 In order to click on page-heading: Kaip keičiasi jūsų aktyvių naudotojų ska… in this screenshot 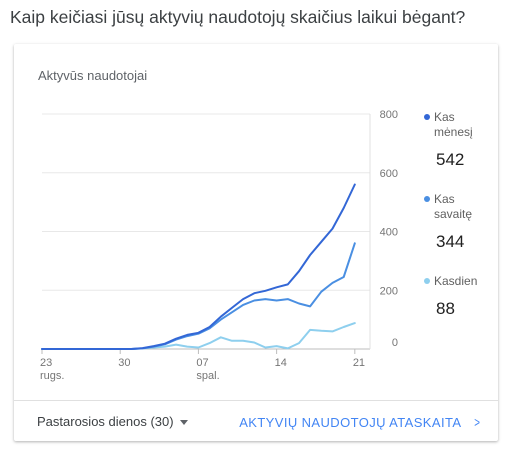, I will do `click(238, 17)`.